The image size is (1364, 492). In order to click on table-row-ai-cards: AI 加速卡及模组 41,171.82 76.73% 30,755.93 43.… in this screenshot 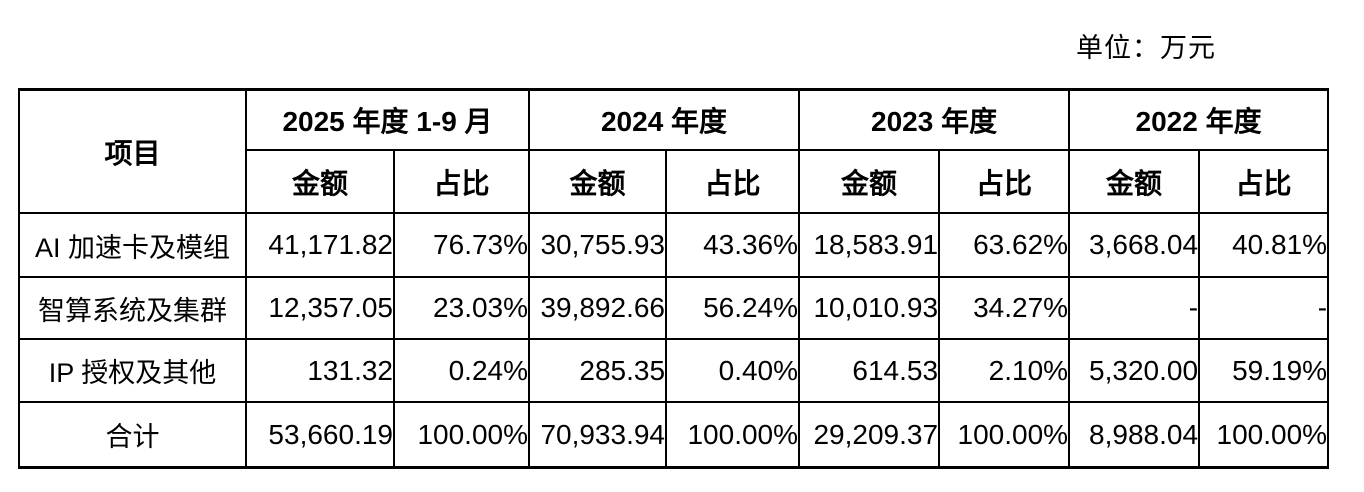, I will do `click(674, 245)`.